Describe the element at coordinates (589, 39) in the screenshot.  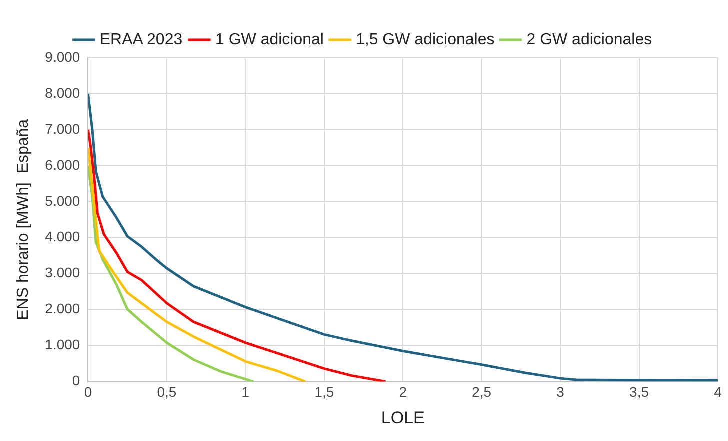
I see `legend-label: 2 GW adicionales` at that location.